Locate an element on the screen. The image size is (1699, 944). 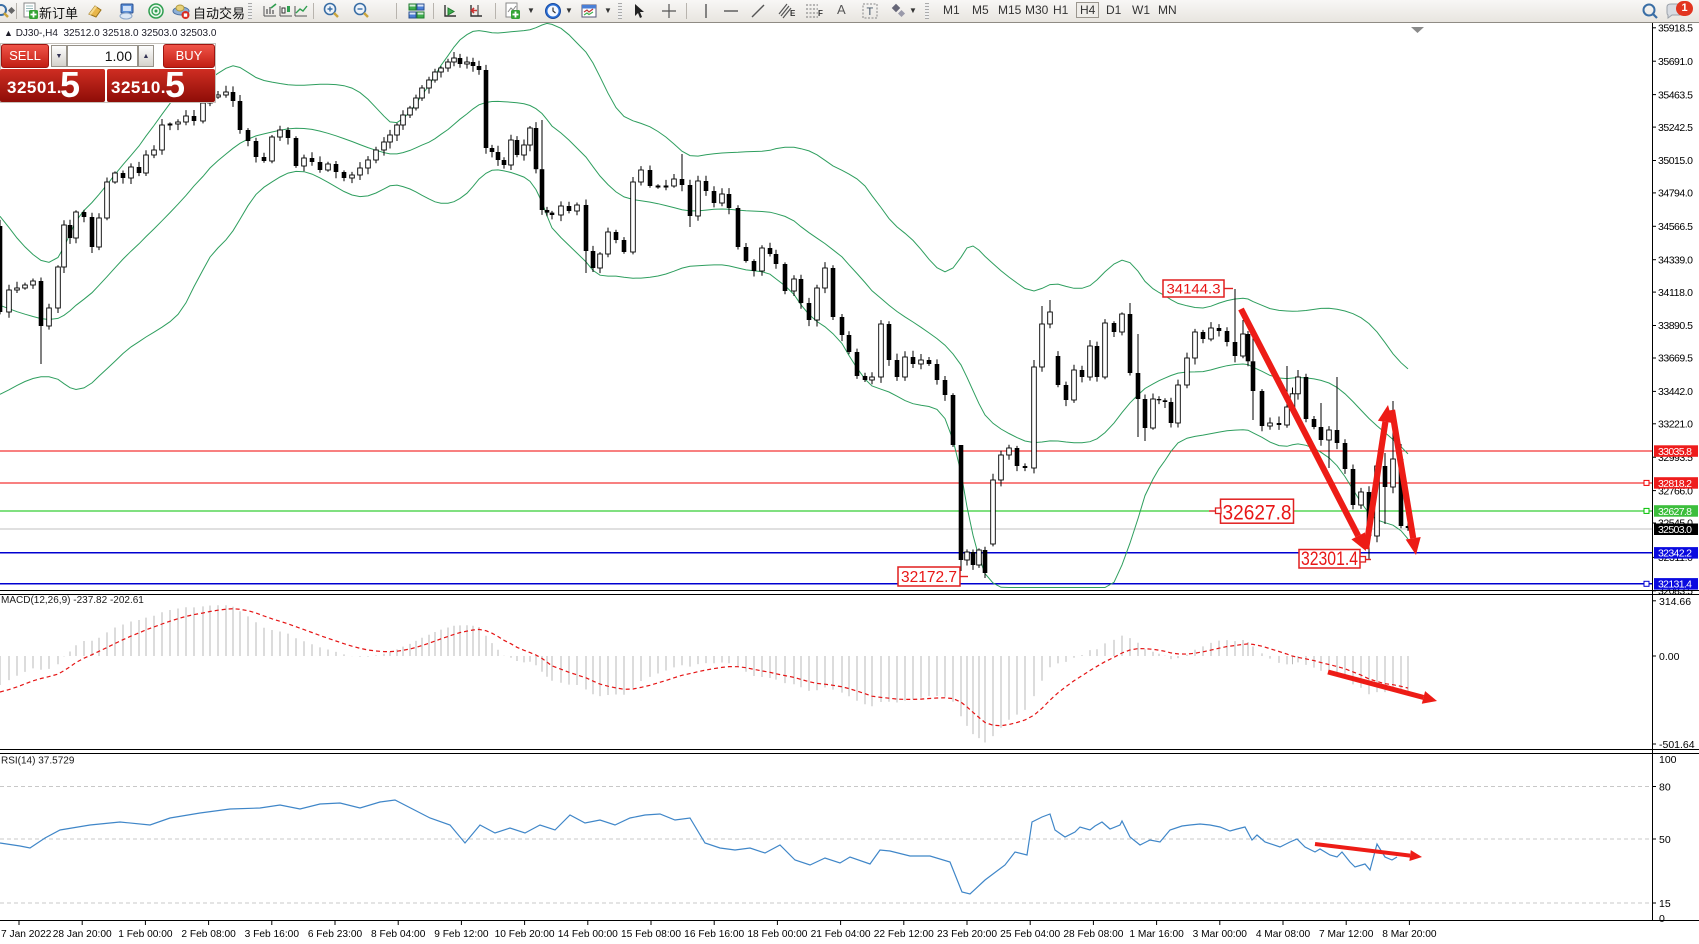
svg-text: 32503.0 is located at coordinates (1675, 530).